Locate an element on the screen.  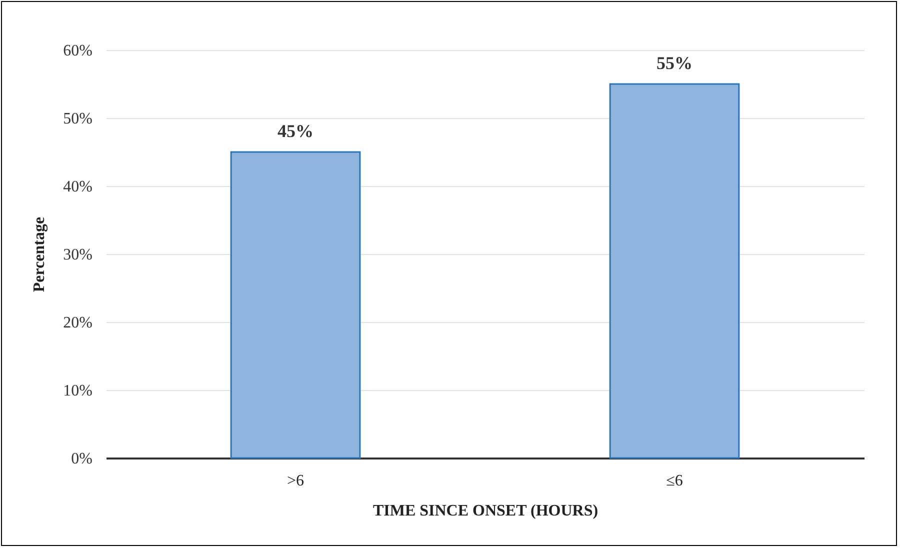
y-tick-label: 60% is located at coordinates (77, 51).